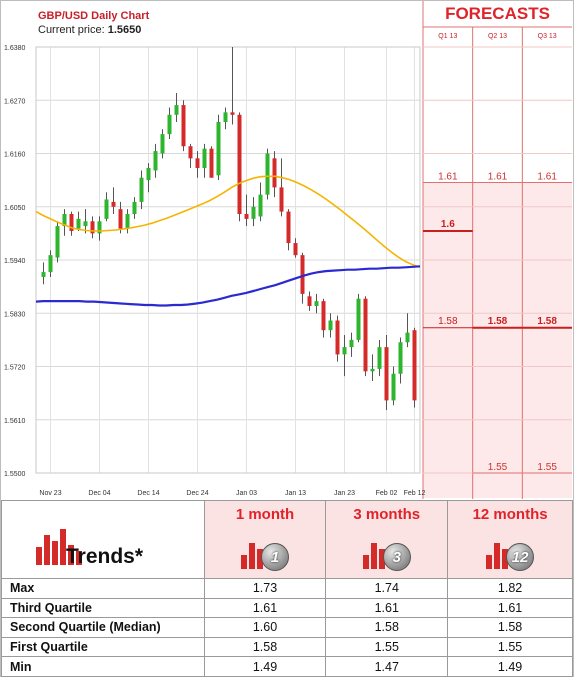  I want to click on period-12-months: 12 months 12, so click(510, 539).